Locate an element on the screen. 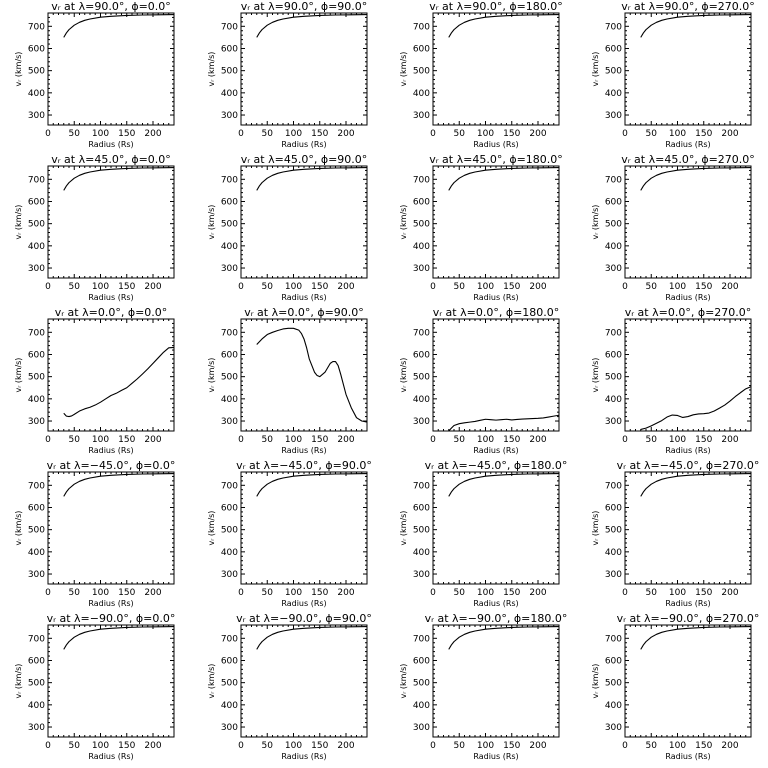  panel-title: vᵣ at λ=0.0°, ϕ=270.0° is located at coordinates (688, 312).